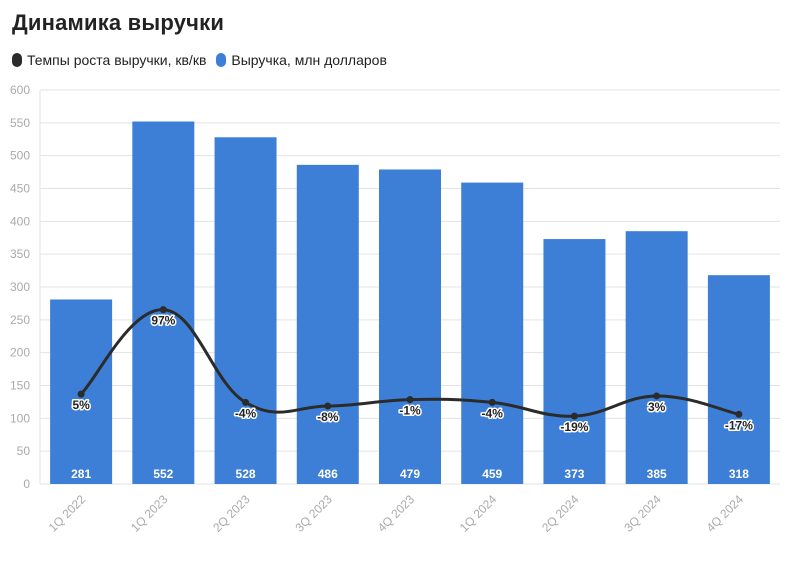 This screenshot has width=800, height=578. I want to click on y-tick-label: 100, so click(20, 418).